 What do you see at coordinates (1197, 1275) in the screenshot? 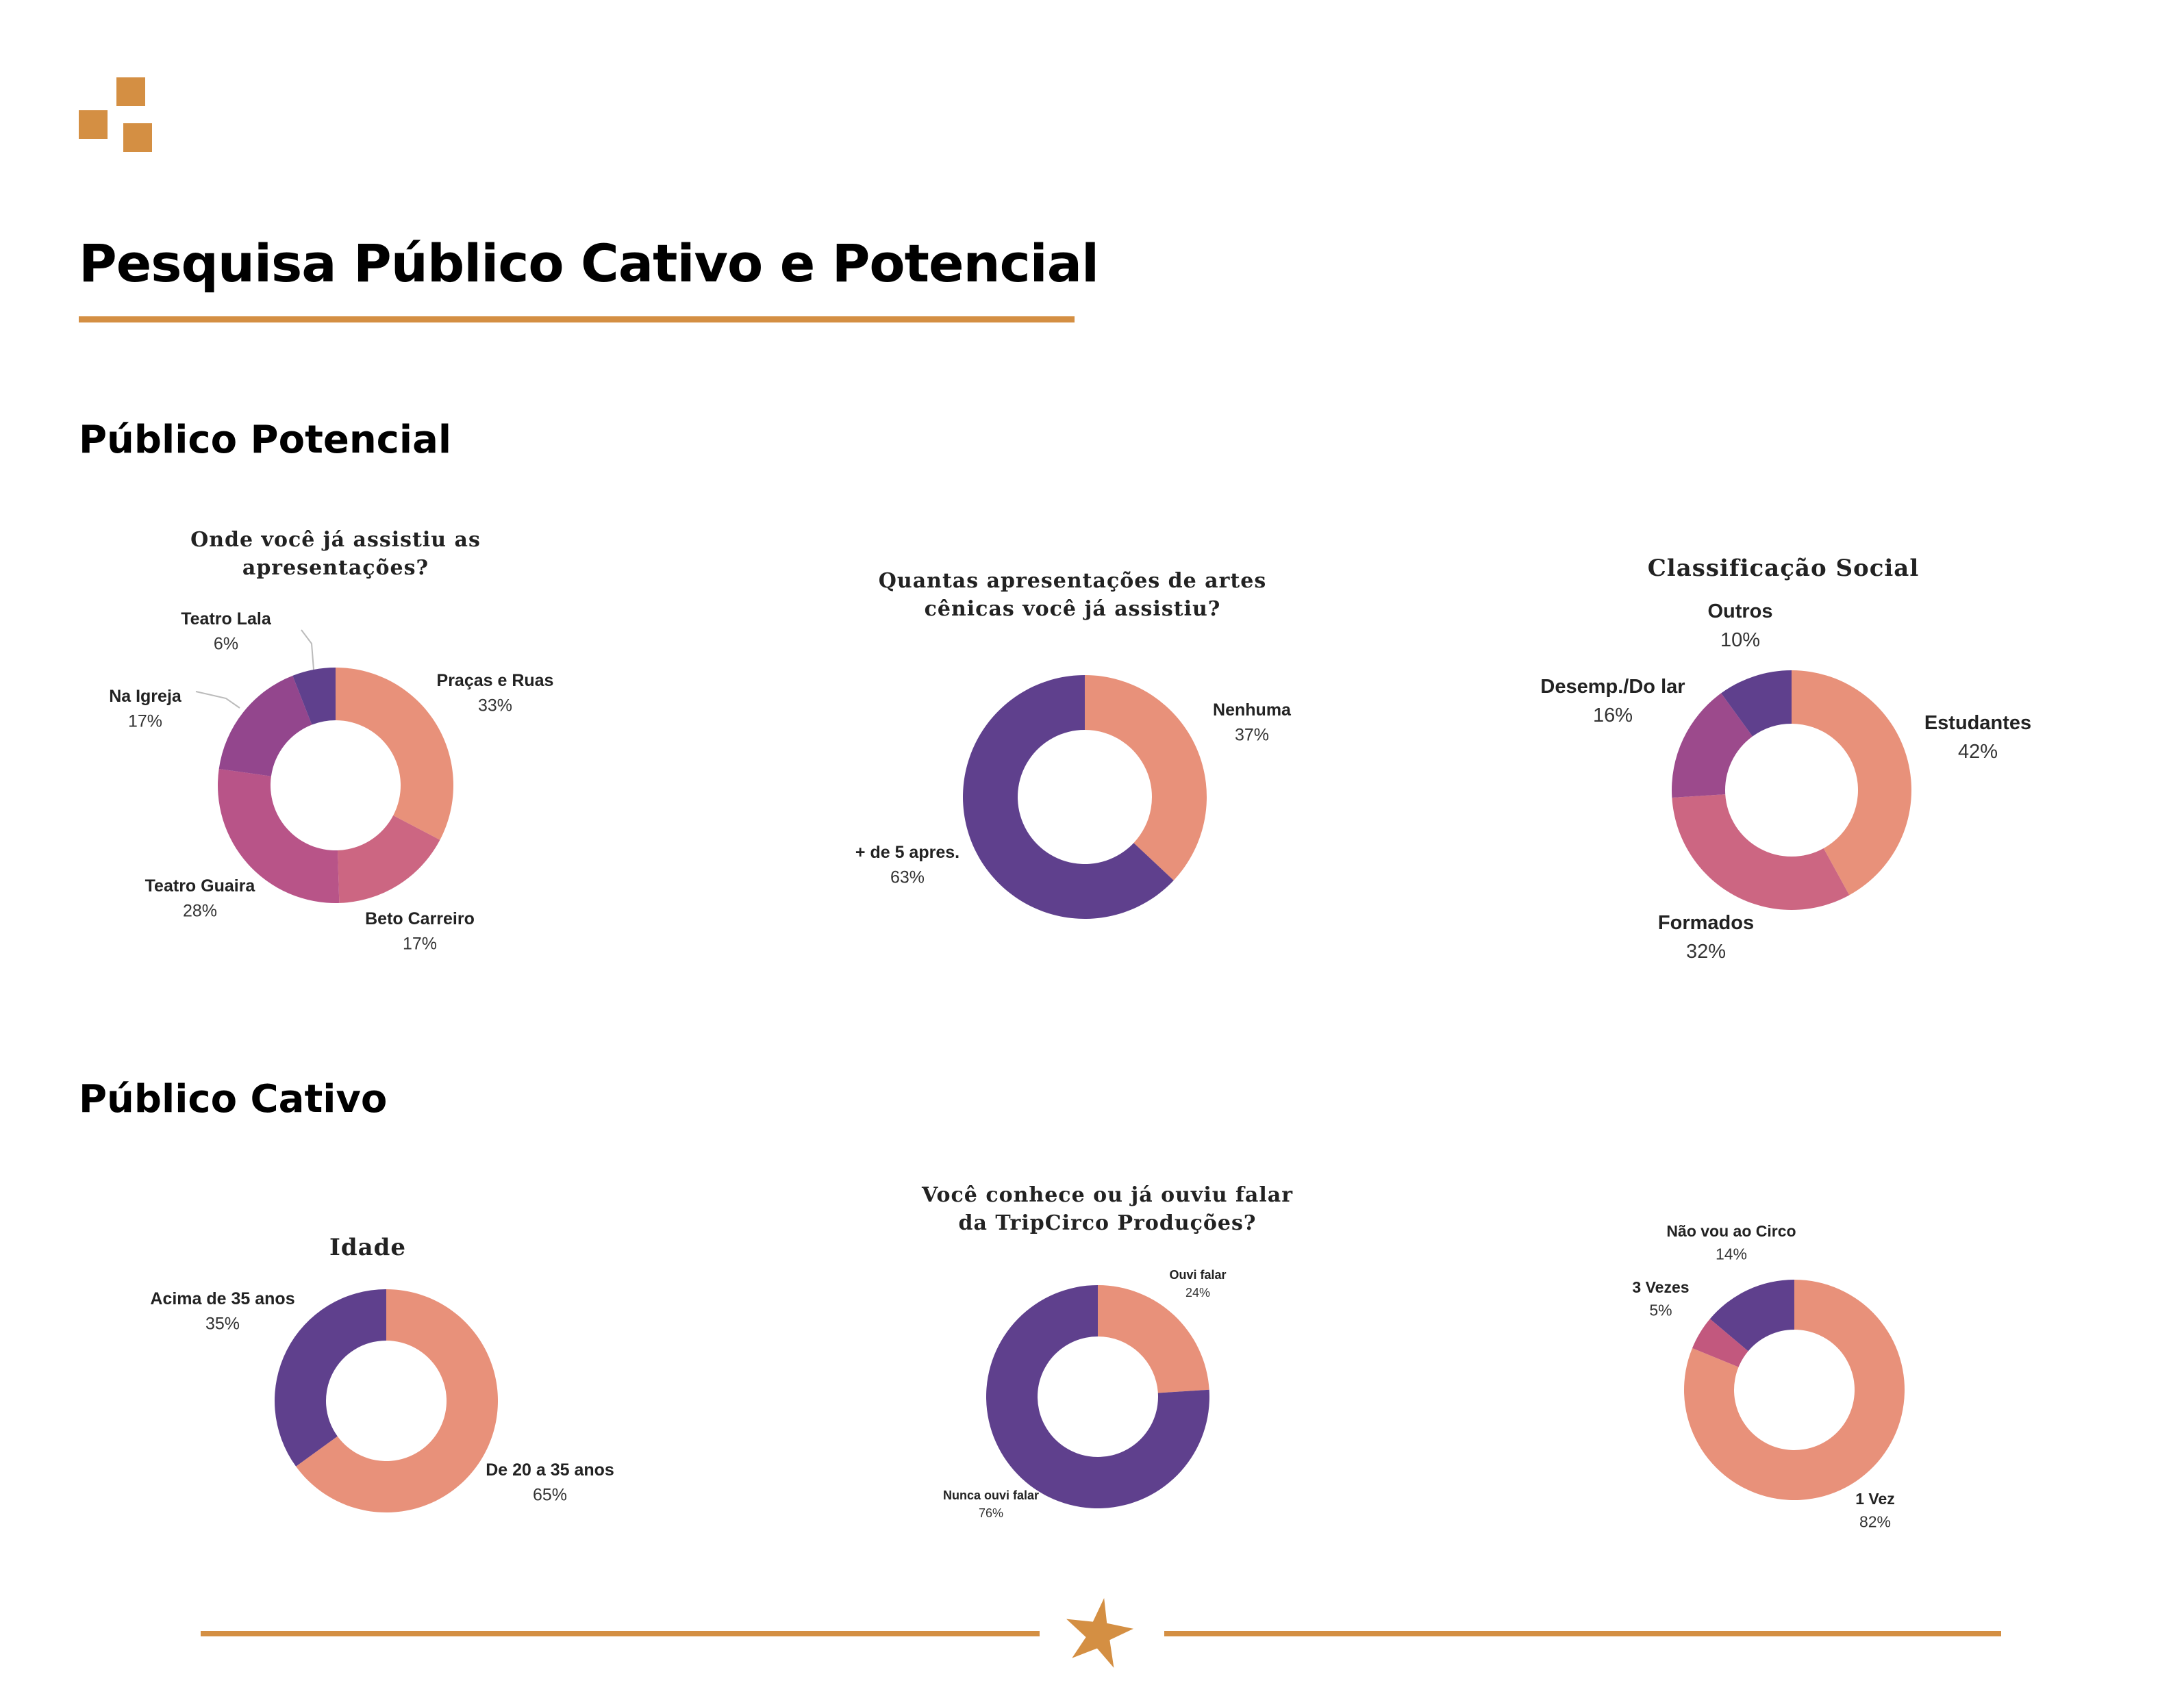
I see `slice-label: Ouvi falar` at bounding box center [1197, 1275].